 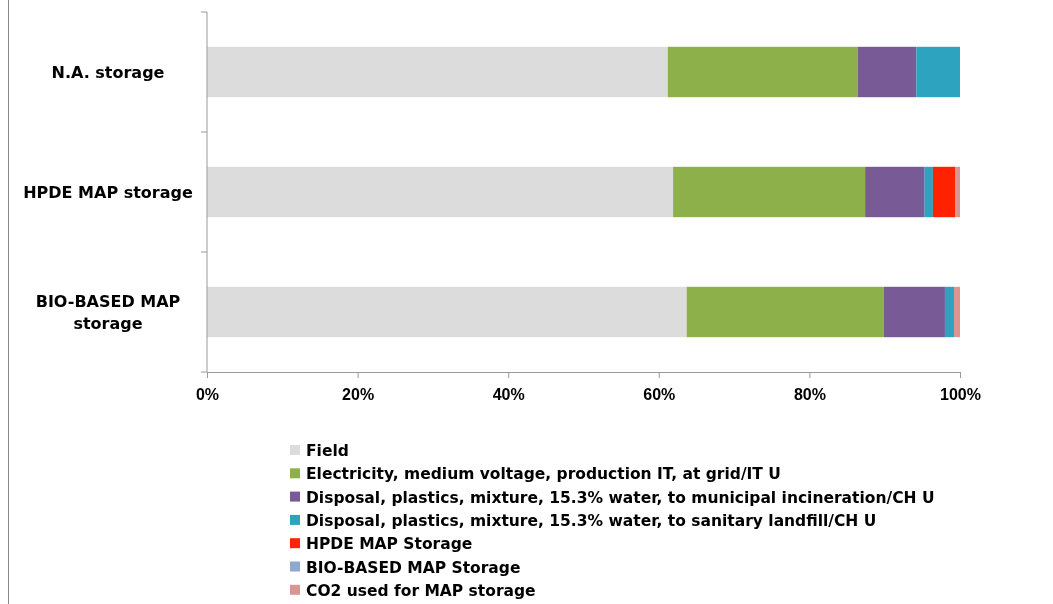 I want to click on x-tick-label: 40%, so click(x=508, y=395).